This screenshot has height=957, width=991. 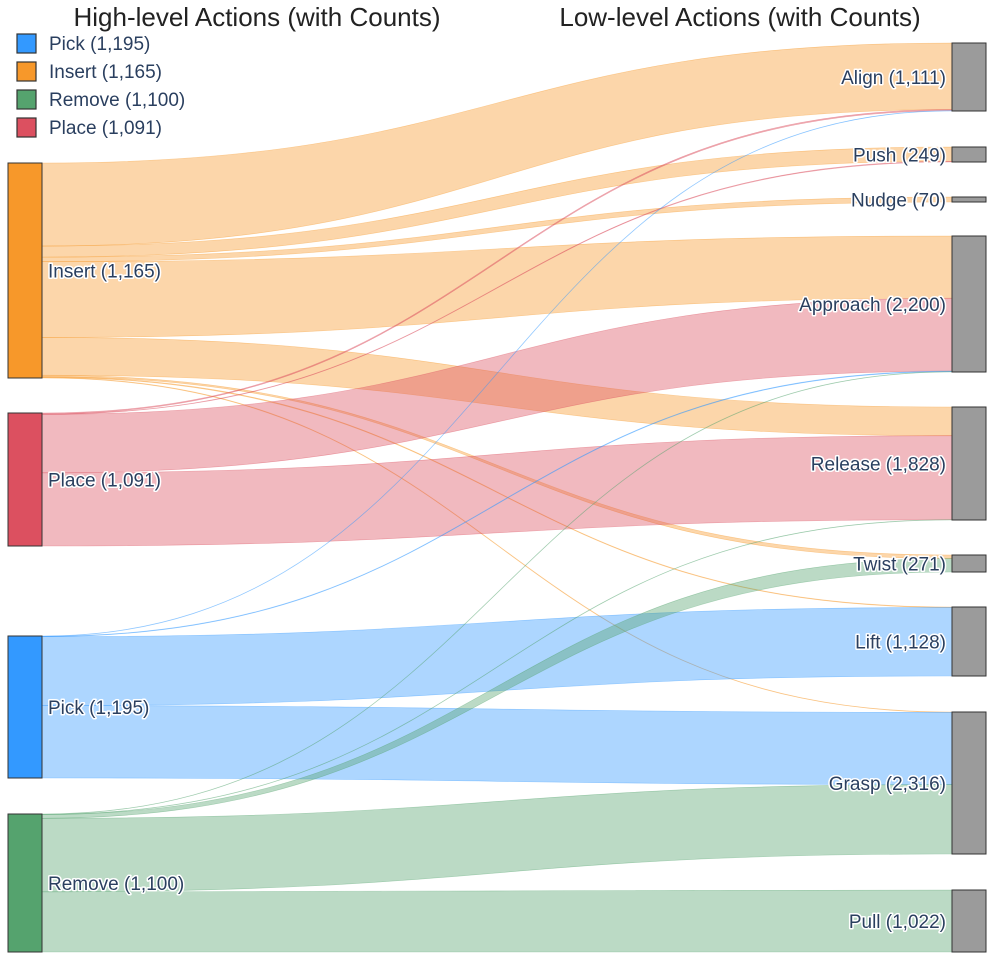 What do you see at coordinates (26, 127) in the screenshot?
I see `legend-swatch-place` at bounding box center [26, 127].